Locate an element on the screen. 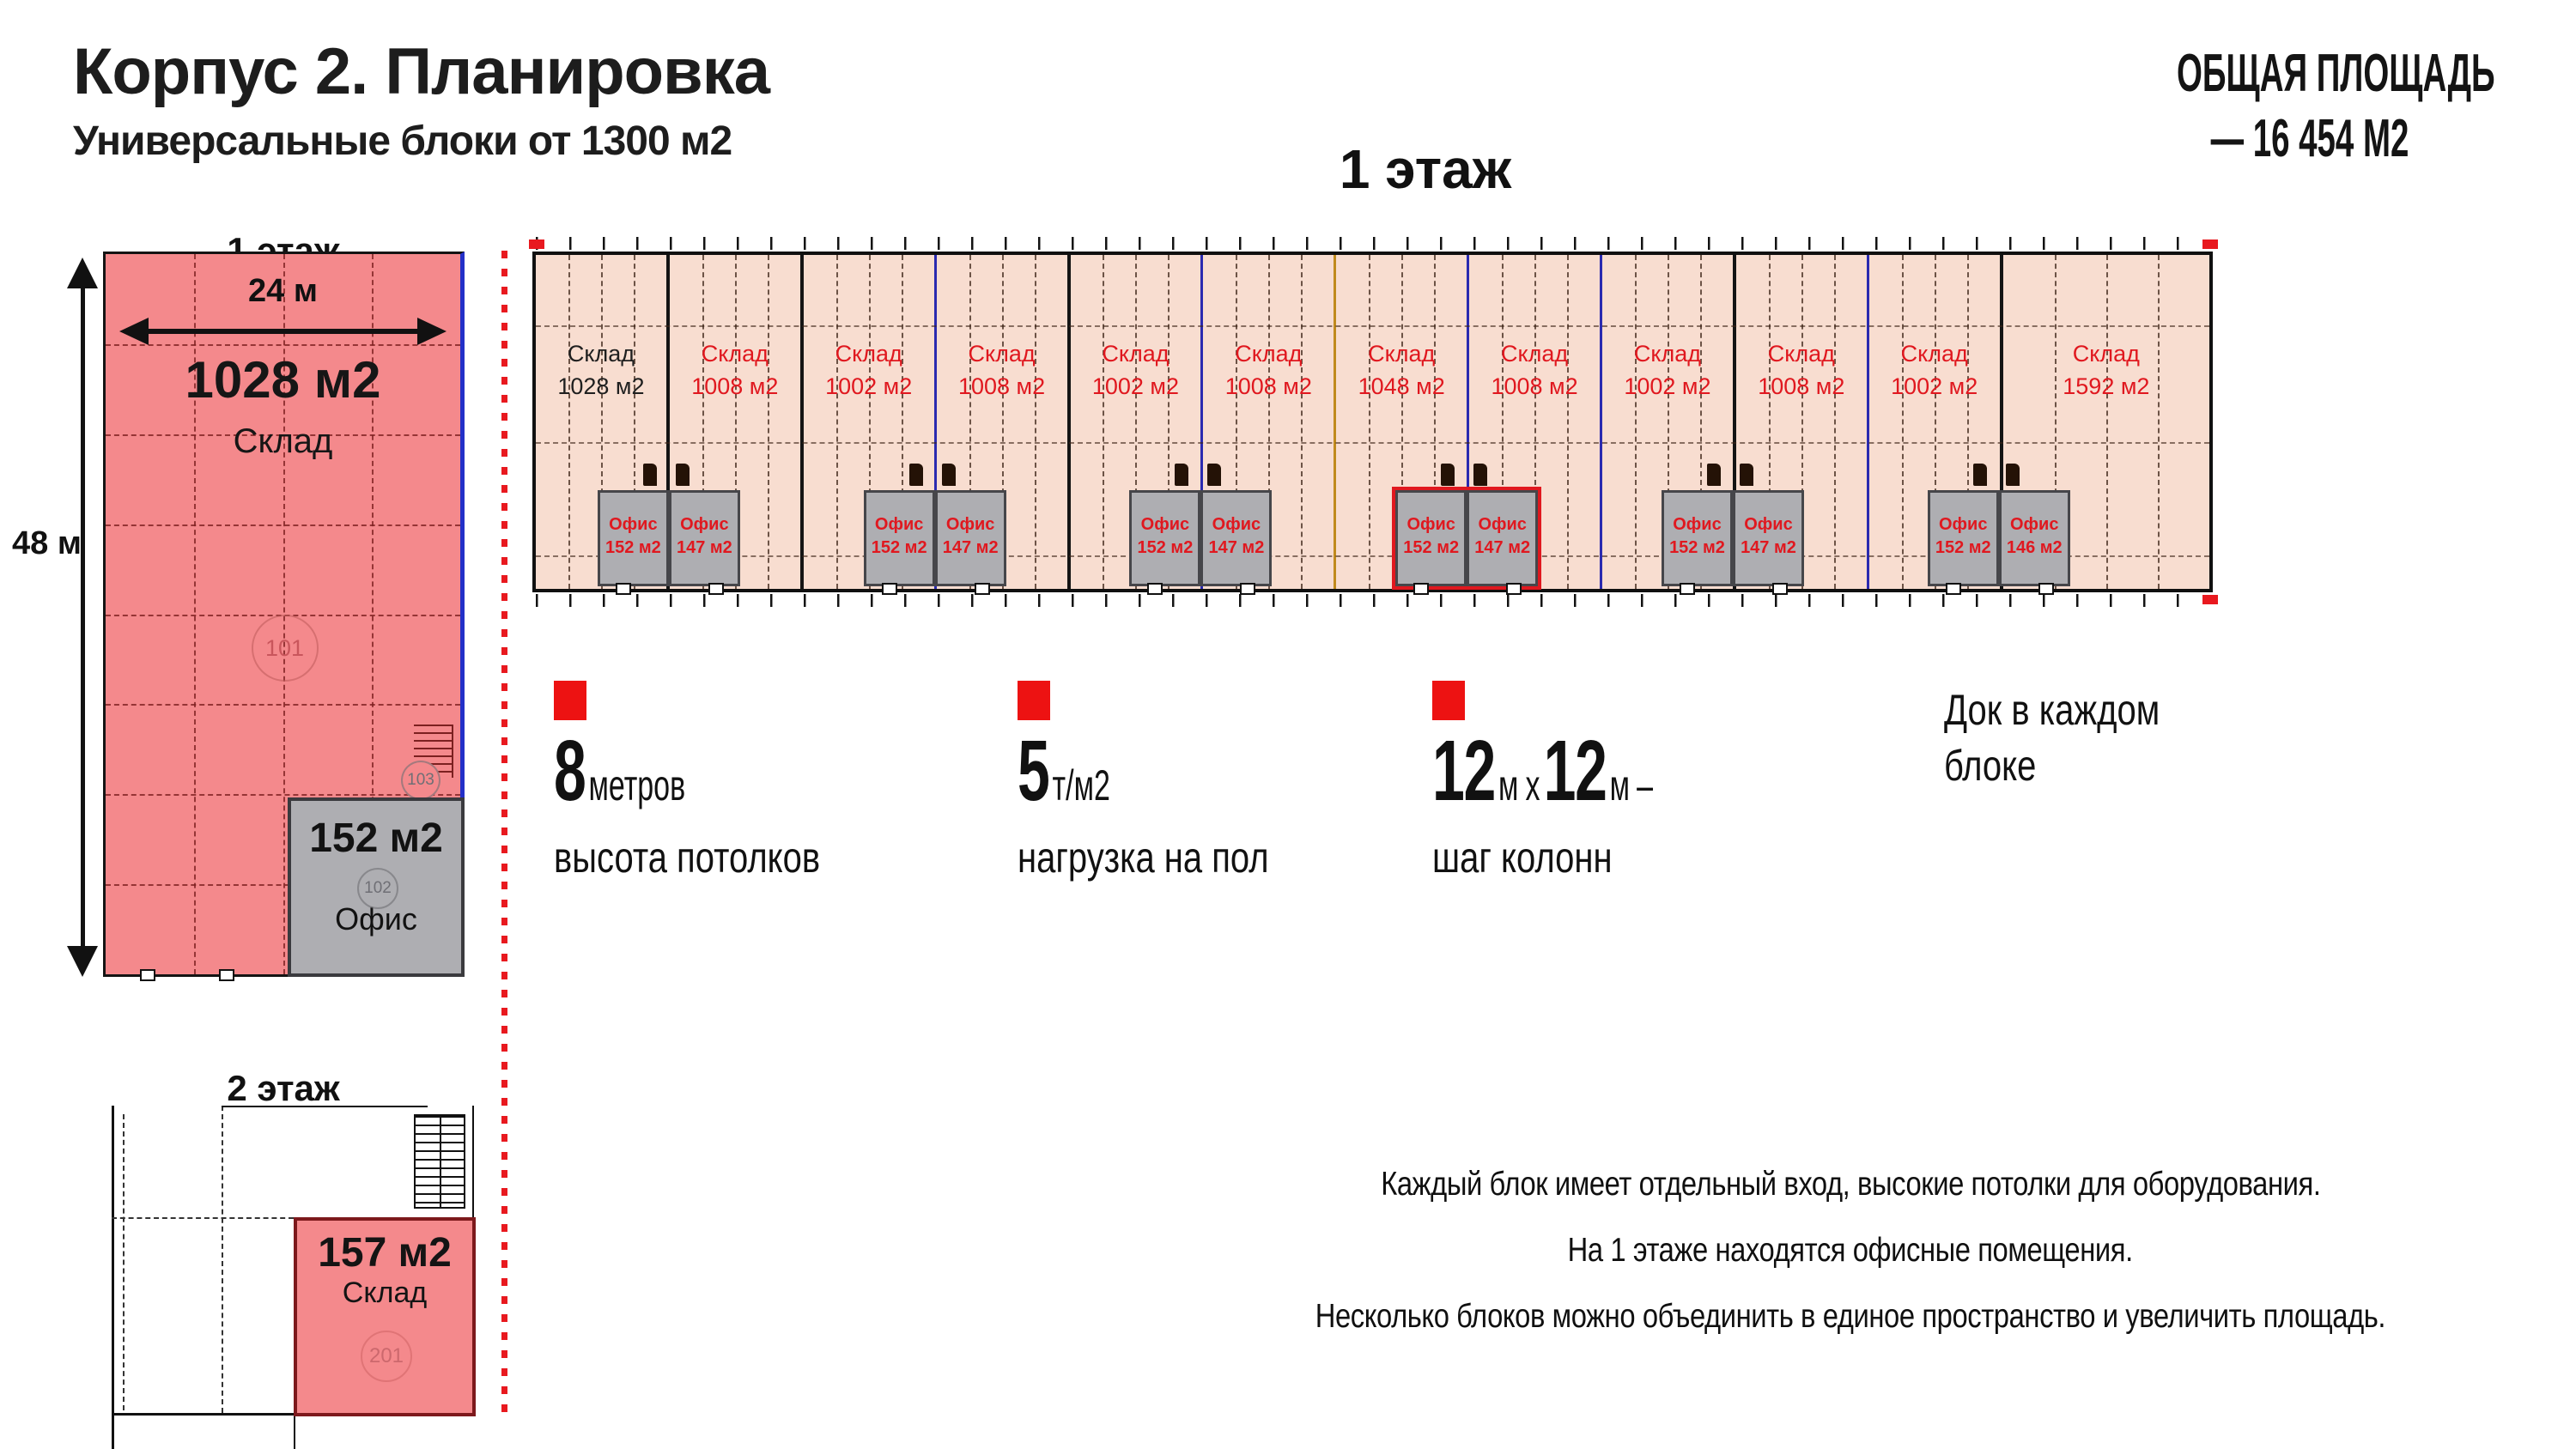 Image resolution: width=2576 pixels, height=1449 pixels. detail-plan-floor2: 157 м2 Склад 201 is located at coordinates (297, 1277).